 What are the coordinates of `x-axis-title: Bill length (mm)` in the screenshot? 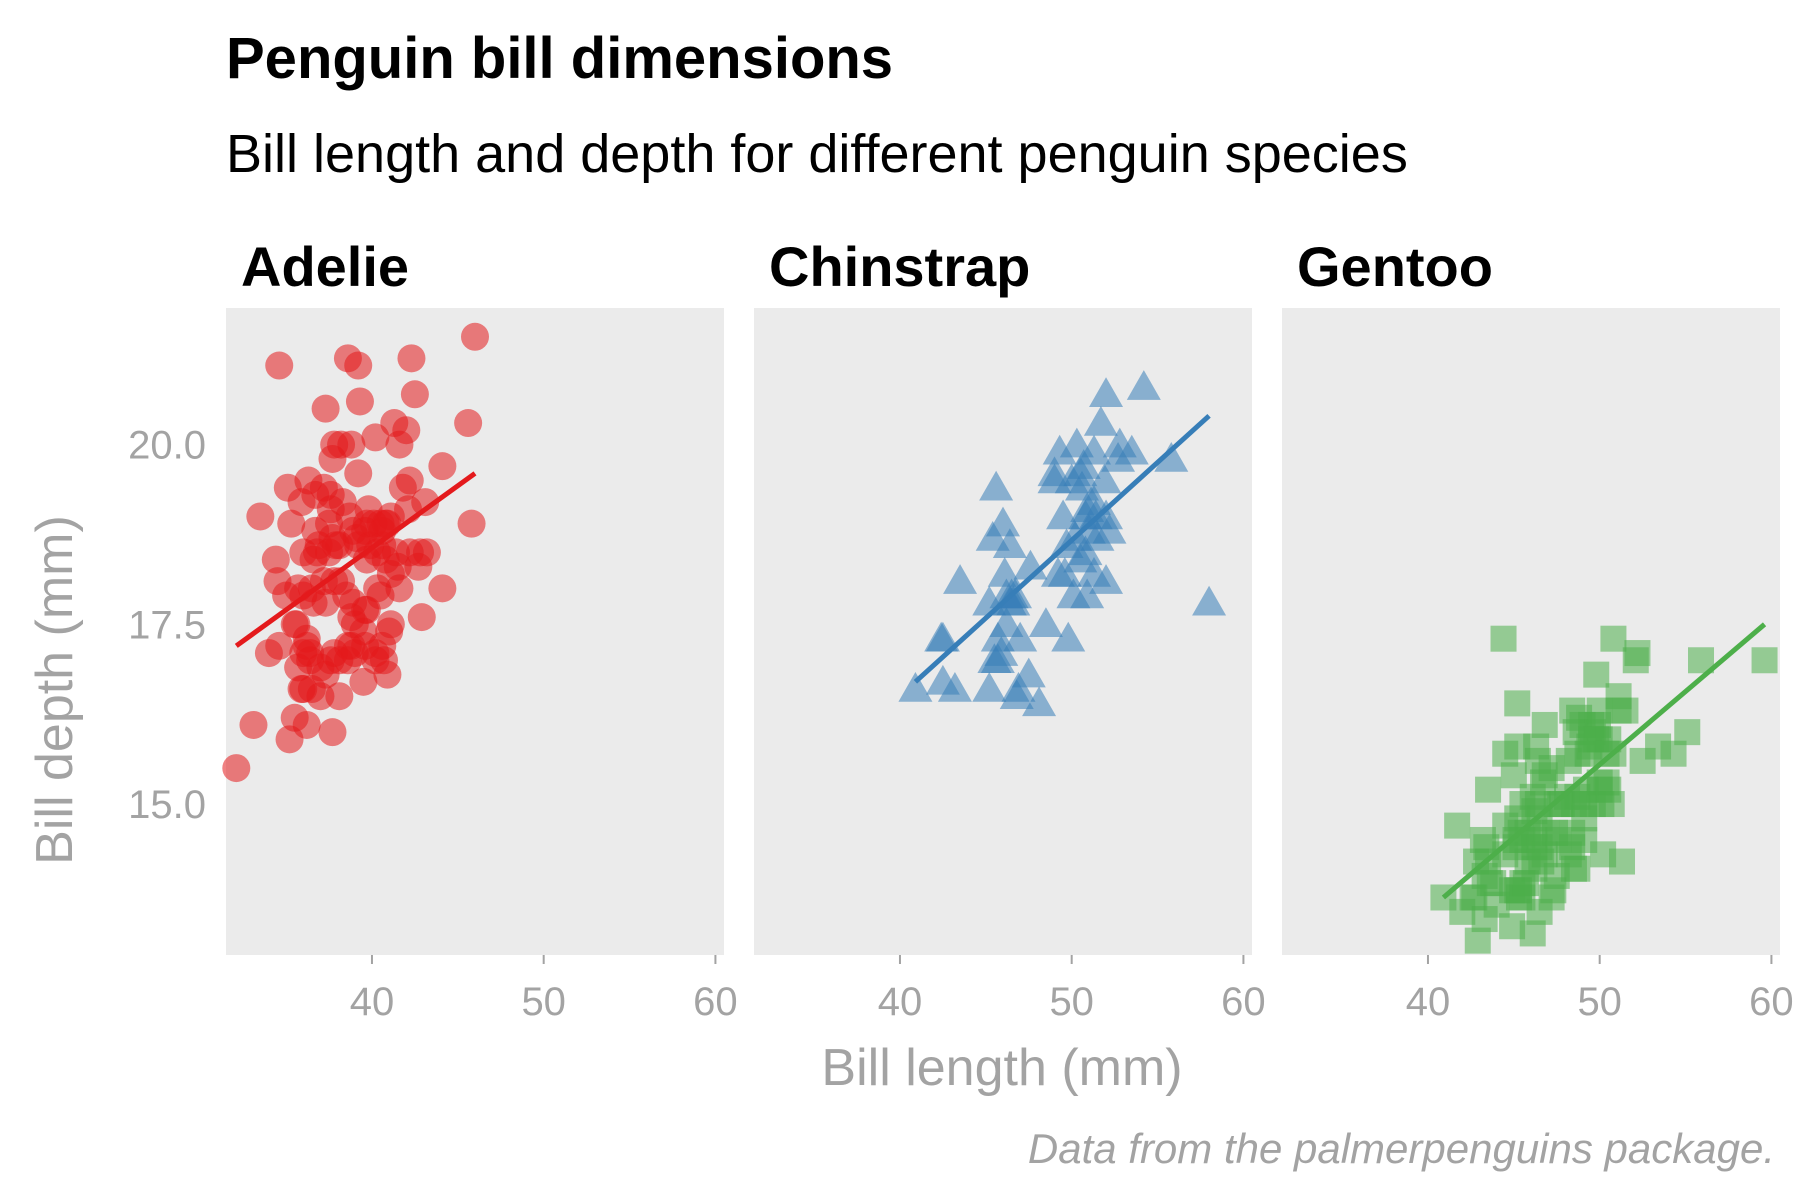 It's located at (1001, 1068).